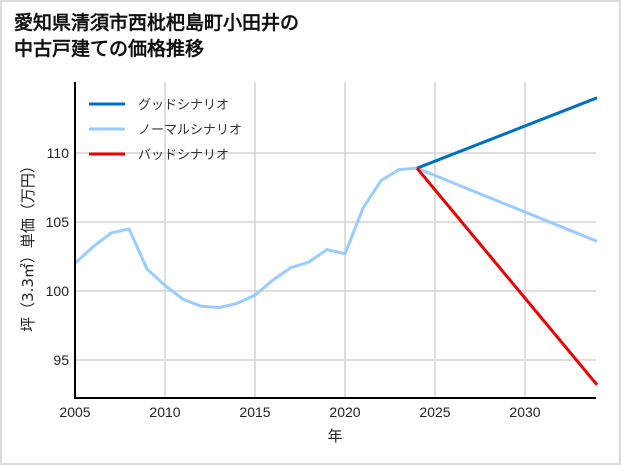 Image resolution: width=621 pixels, height=465 pixels. Describe the element at coordinates (344, 412) in the screenshot. I see `x-tick-label: 2020` at that location.